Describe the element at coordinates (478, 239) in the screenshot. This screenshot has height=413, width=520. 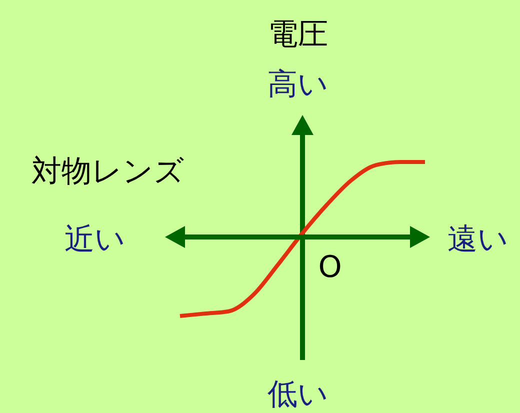
I see `text: 遠い` at that location.